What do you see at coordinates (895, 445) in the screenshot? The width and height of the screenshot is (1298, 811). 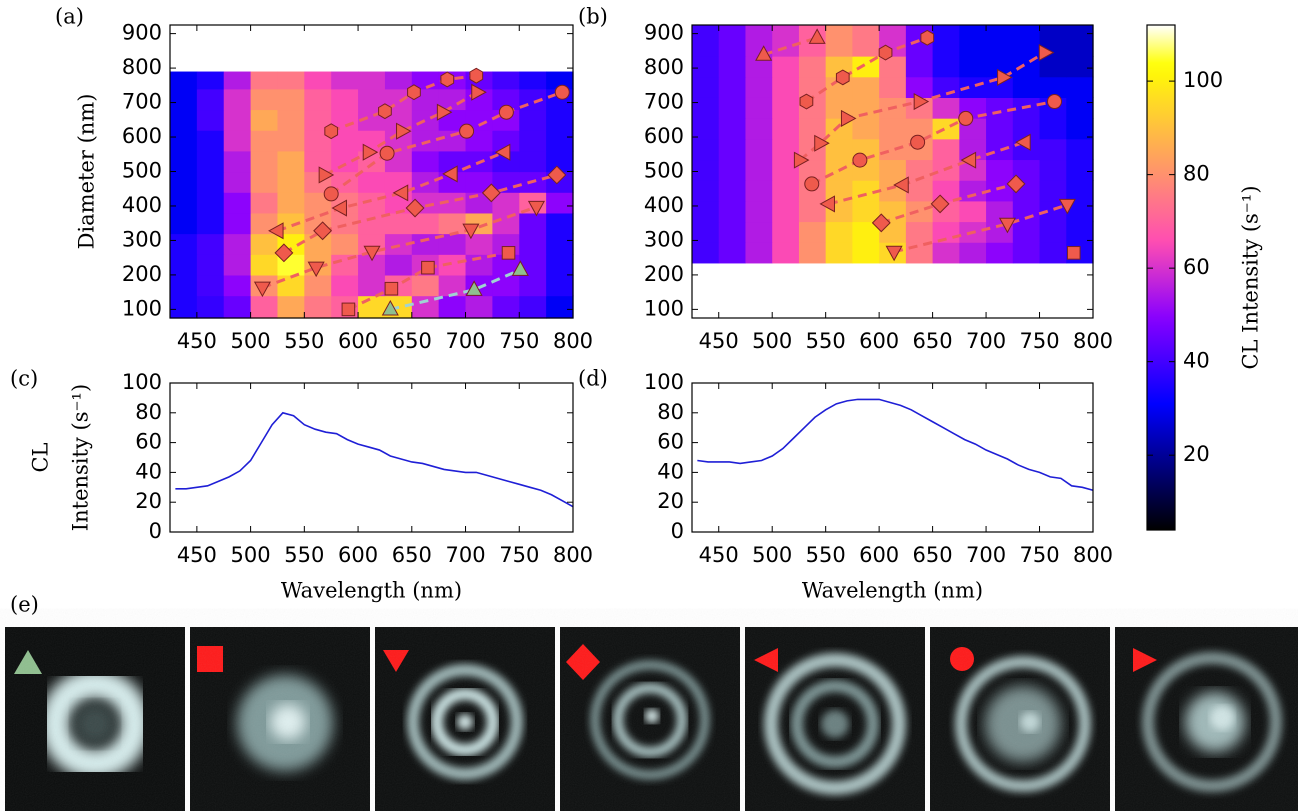 I see `spectrum-line` at bounding box center [895, 445].